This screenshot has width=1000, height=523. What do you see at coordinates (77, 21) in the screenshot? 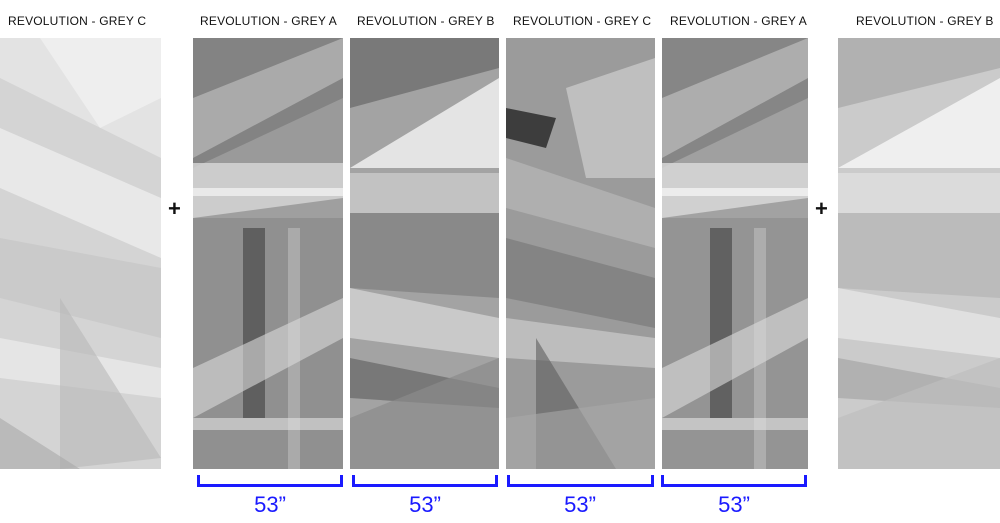
I see `panel-label-grey-c-left: REVOLUTION - GREY C` at bounding box center [77, 21].